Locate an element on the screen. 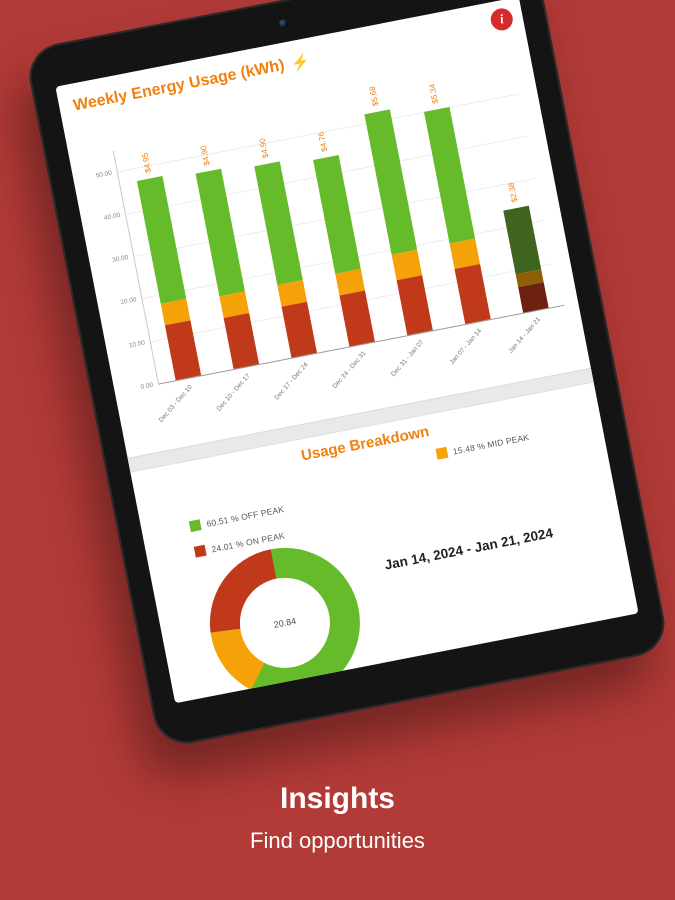 This screenshot has height=900, width=675. x-tick-label: Dec 10 - Dec 17 is located at coordinates (233, 392).